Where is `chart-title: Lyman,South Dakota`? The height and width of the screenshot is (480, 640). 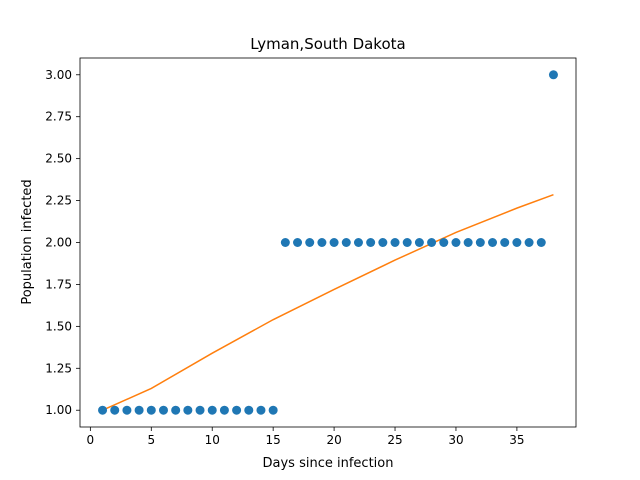
chart-title: Lyman,South Dakota is located at coordinates (327, 44).